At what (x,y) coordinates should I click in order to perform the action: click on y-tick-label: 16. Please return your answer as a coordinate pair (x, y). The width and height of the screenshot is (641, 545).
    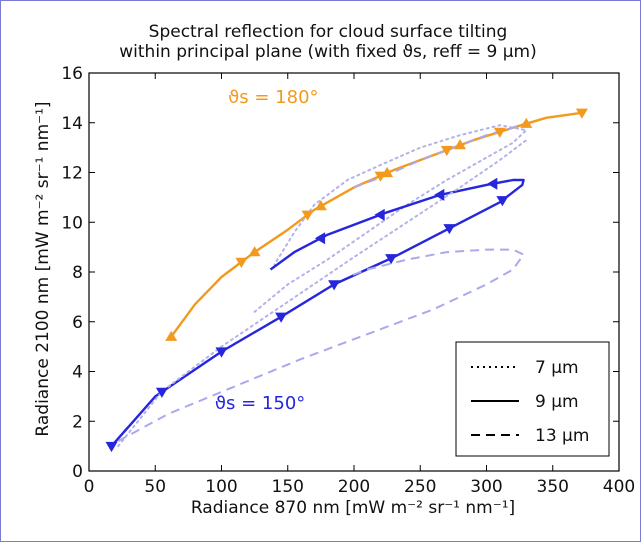
    Looking at the image, I should click on (72, 74).